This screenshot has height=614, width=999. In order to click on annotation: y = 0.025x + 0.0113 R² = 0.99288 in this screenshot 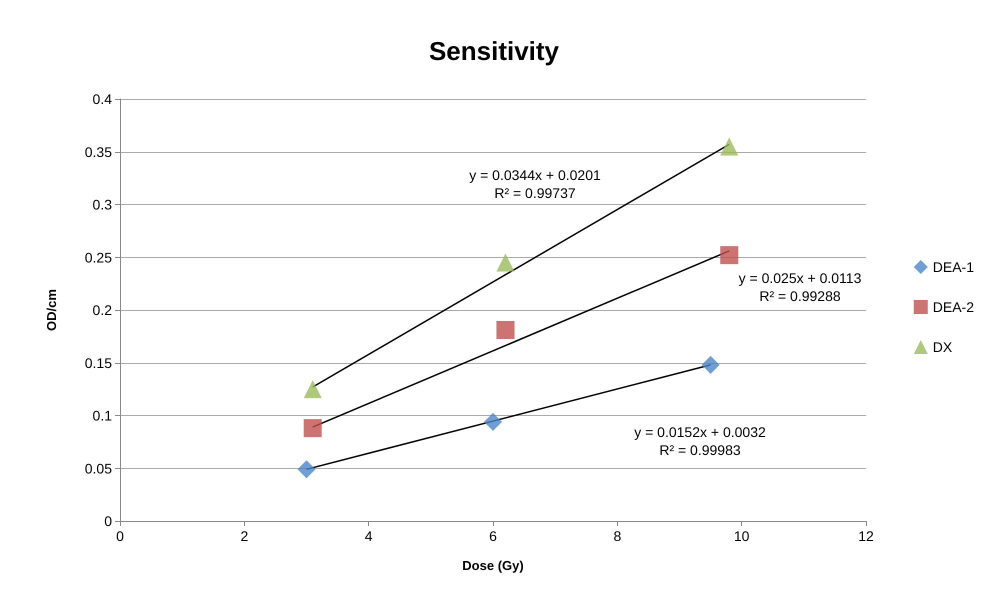, I will do `click(800, 287)`.